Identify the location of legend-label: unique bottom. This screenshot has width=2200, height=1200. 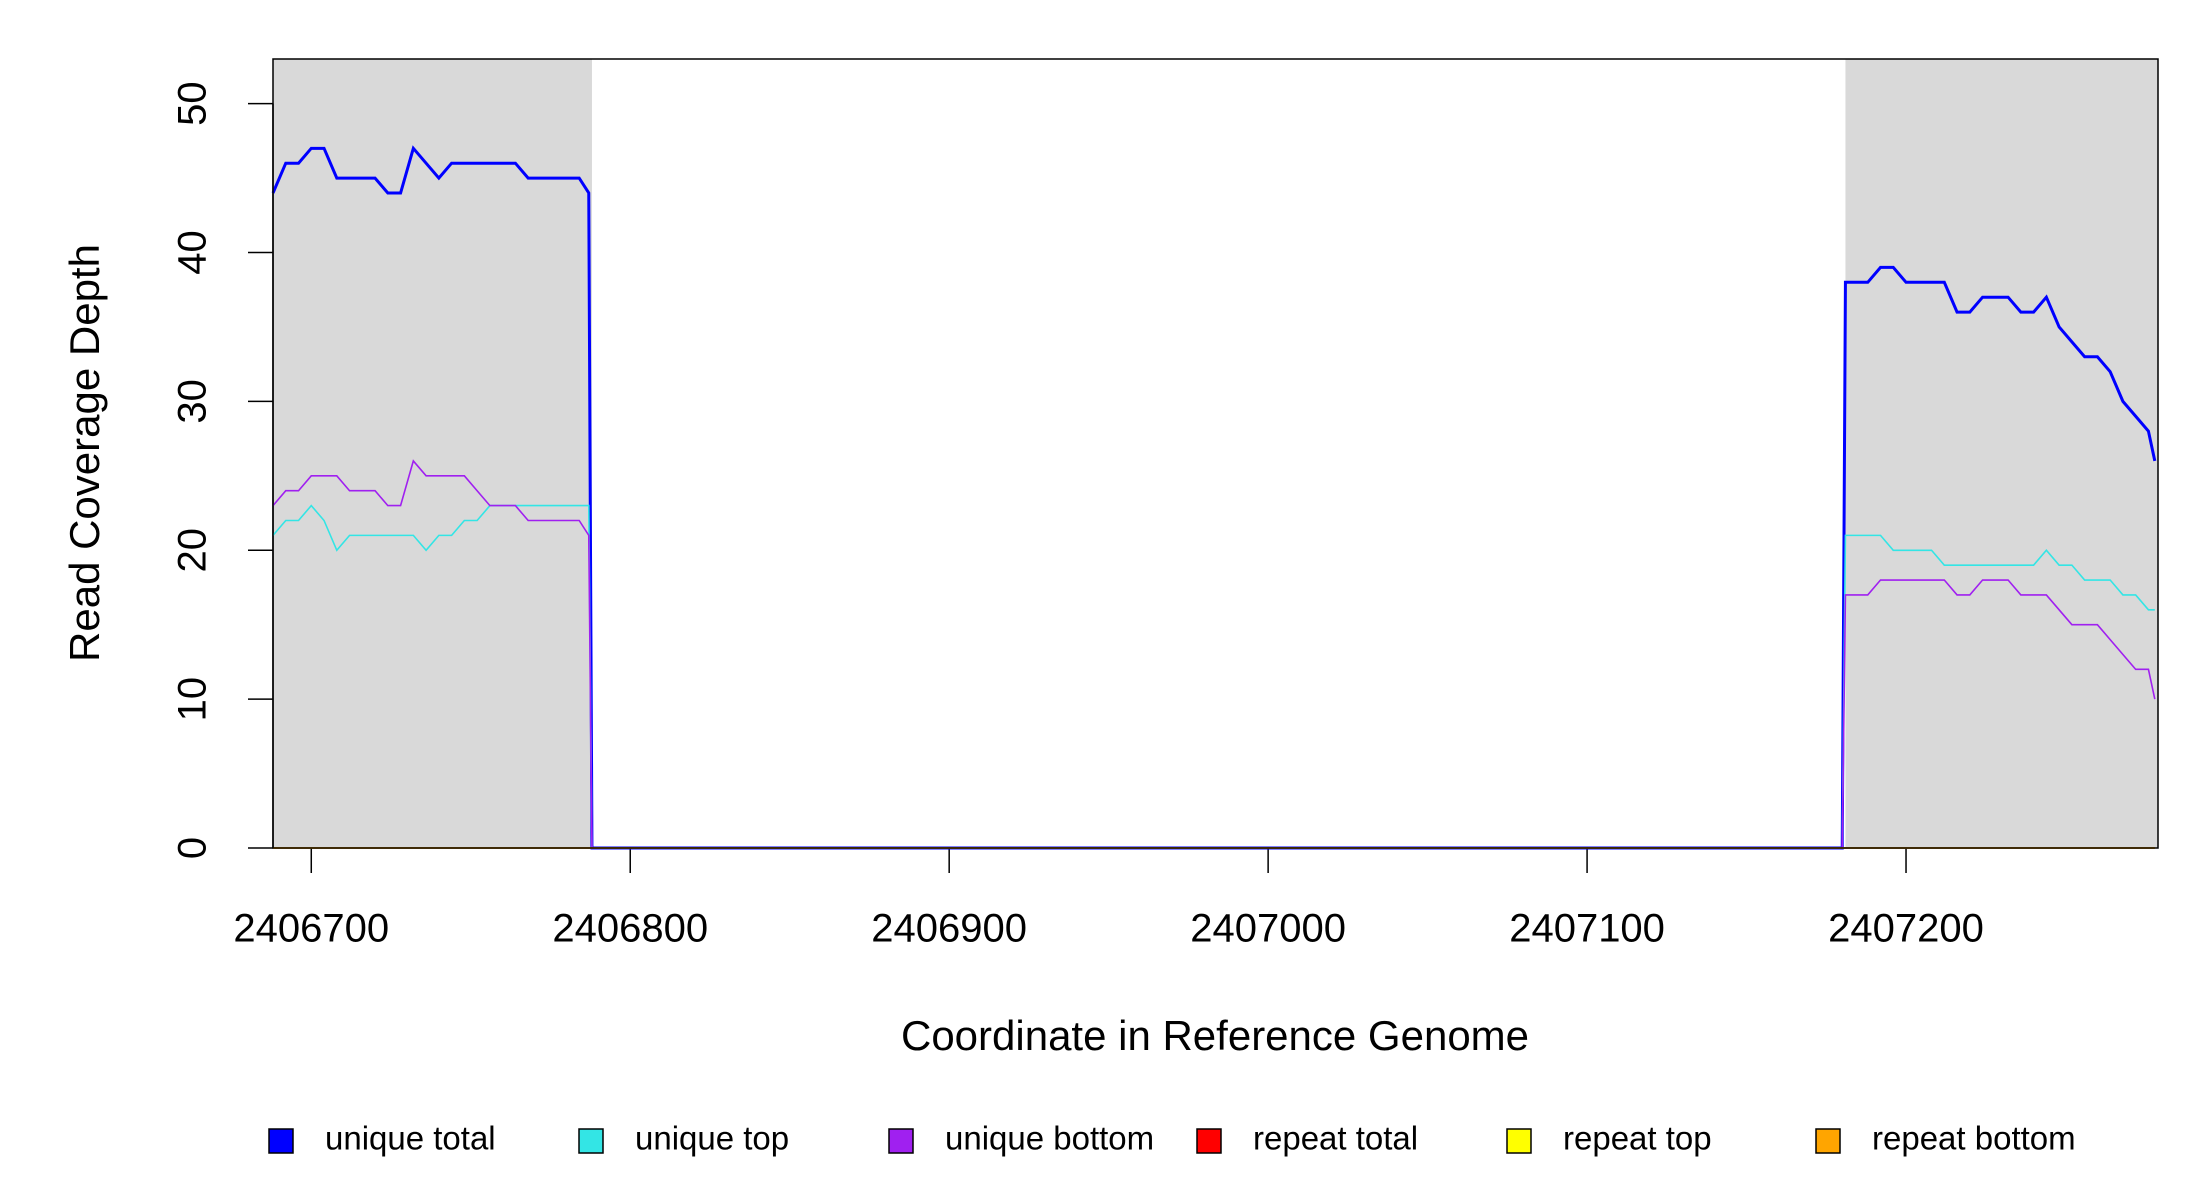
(1049, 1138).